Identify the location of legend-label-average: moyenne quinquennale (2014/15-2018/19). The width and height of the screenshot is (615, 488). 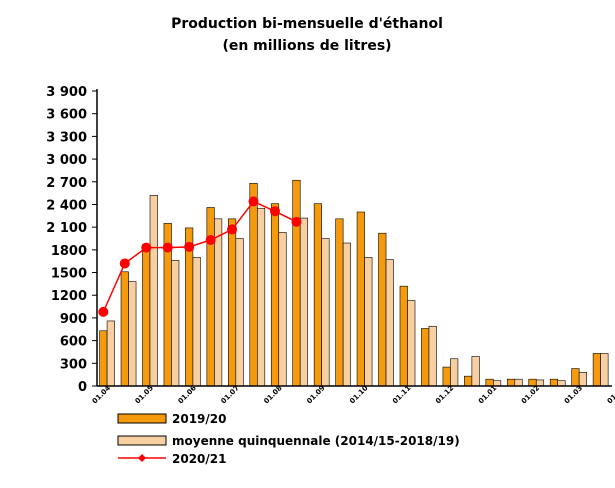
(316, 441).